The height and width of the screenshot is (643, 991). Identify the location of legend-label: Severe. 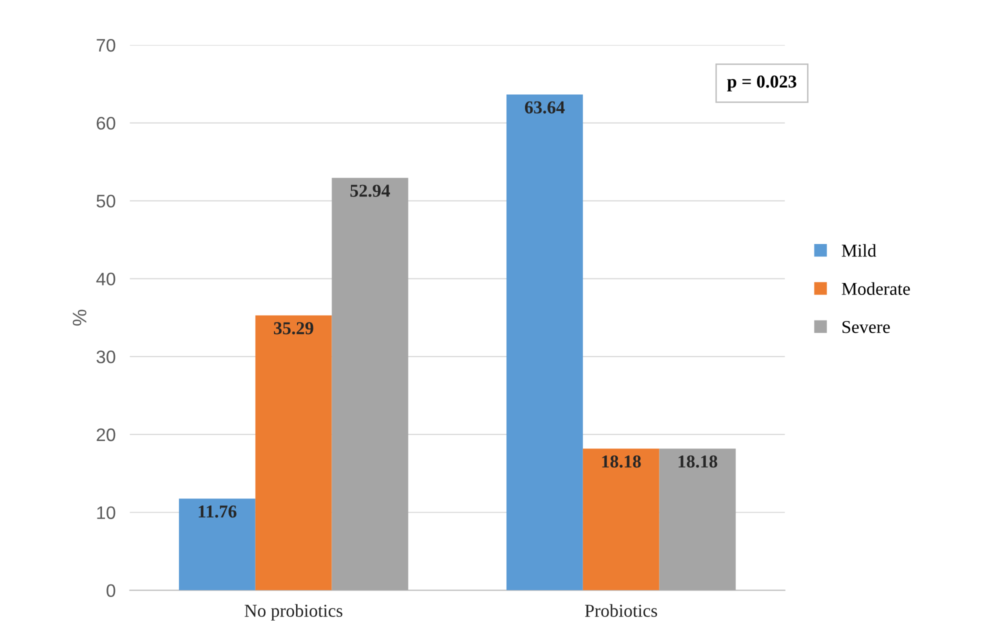
(866, 327).